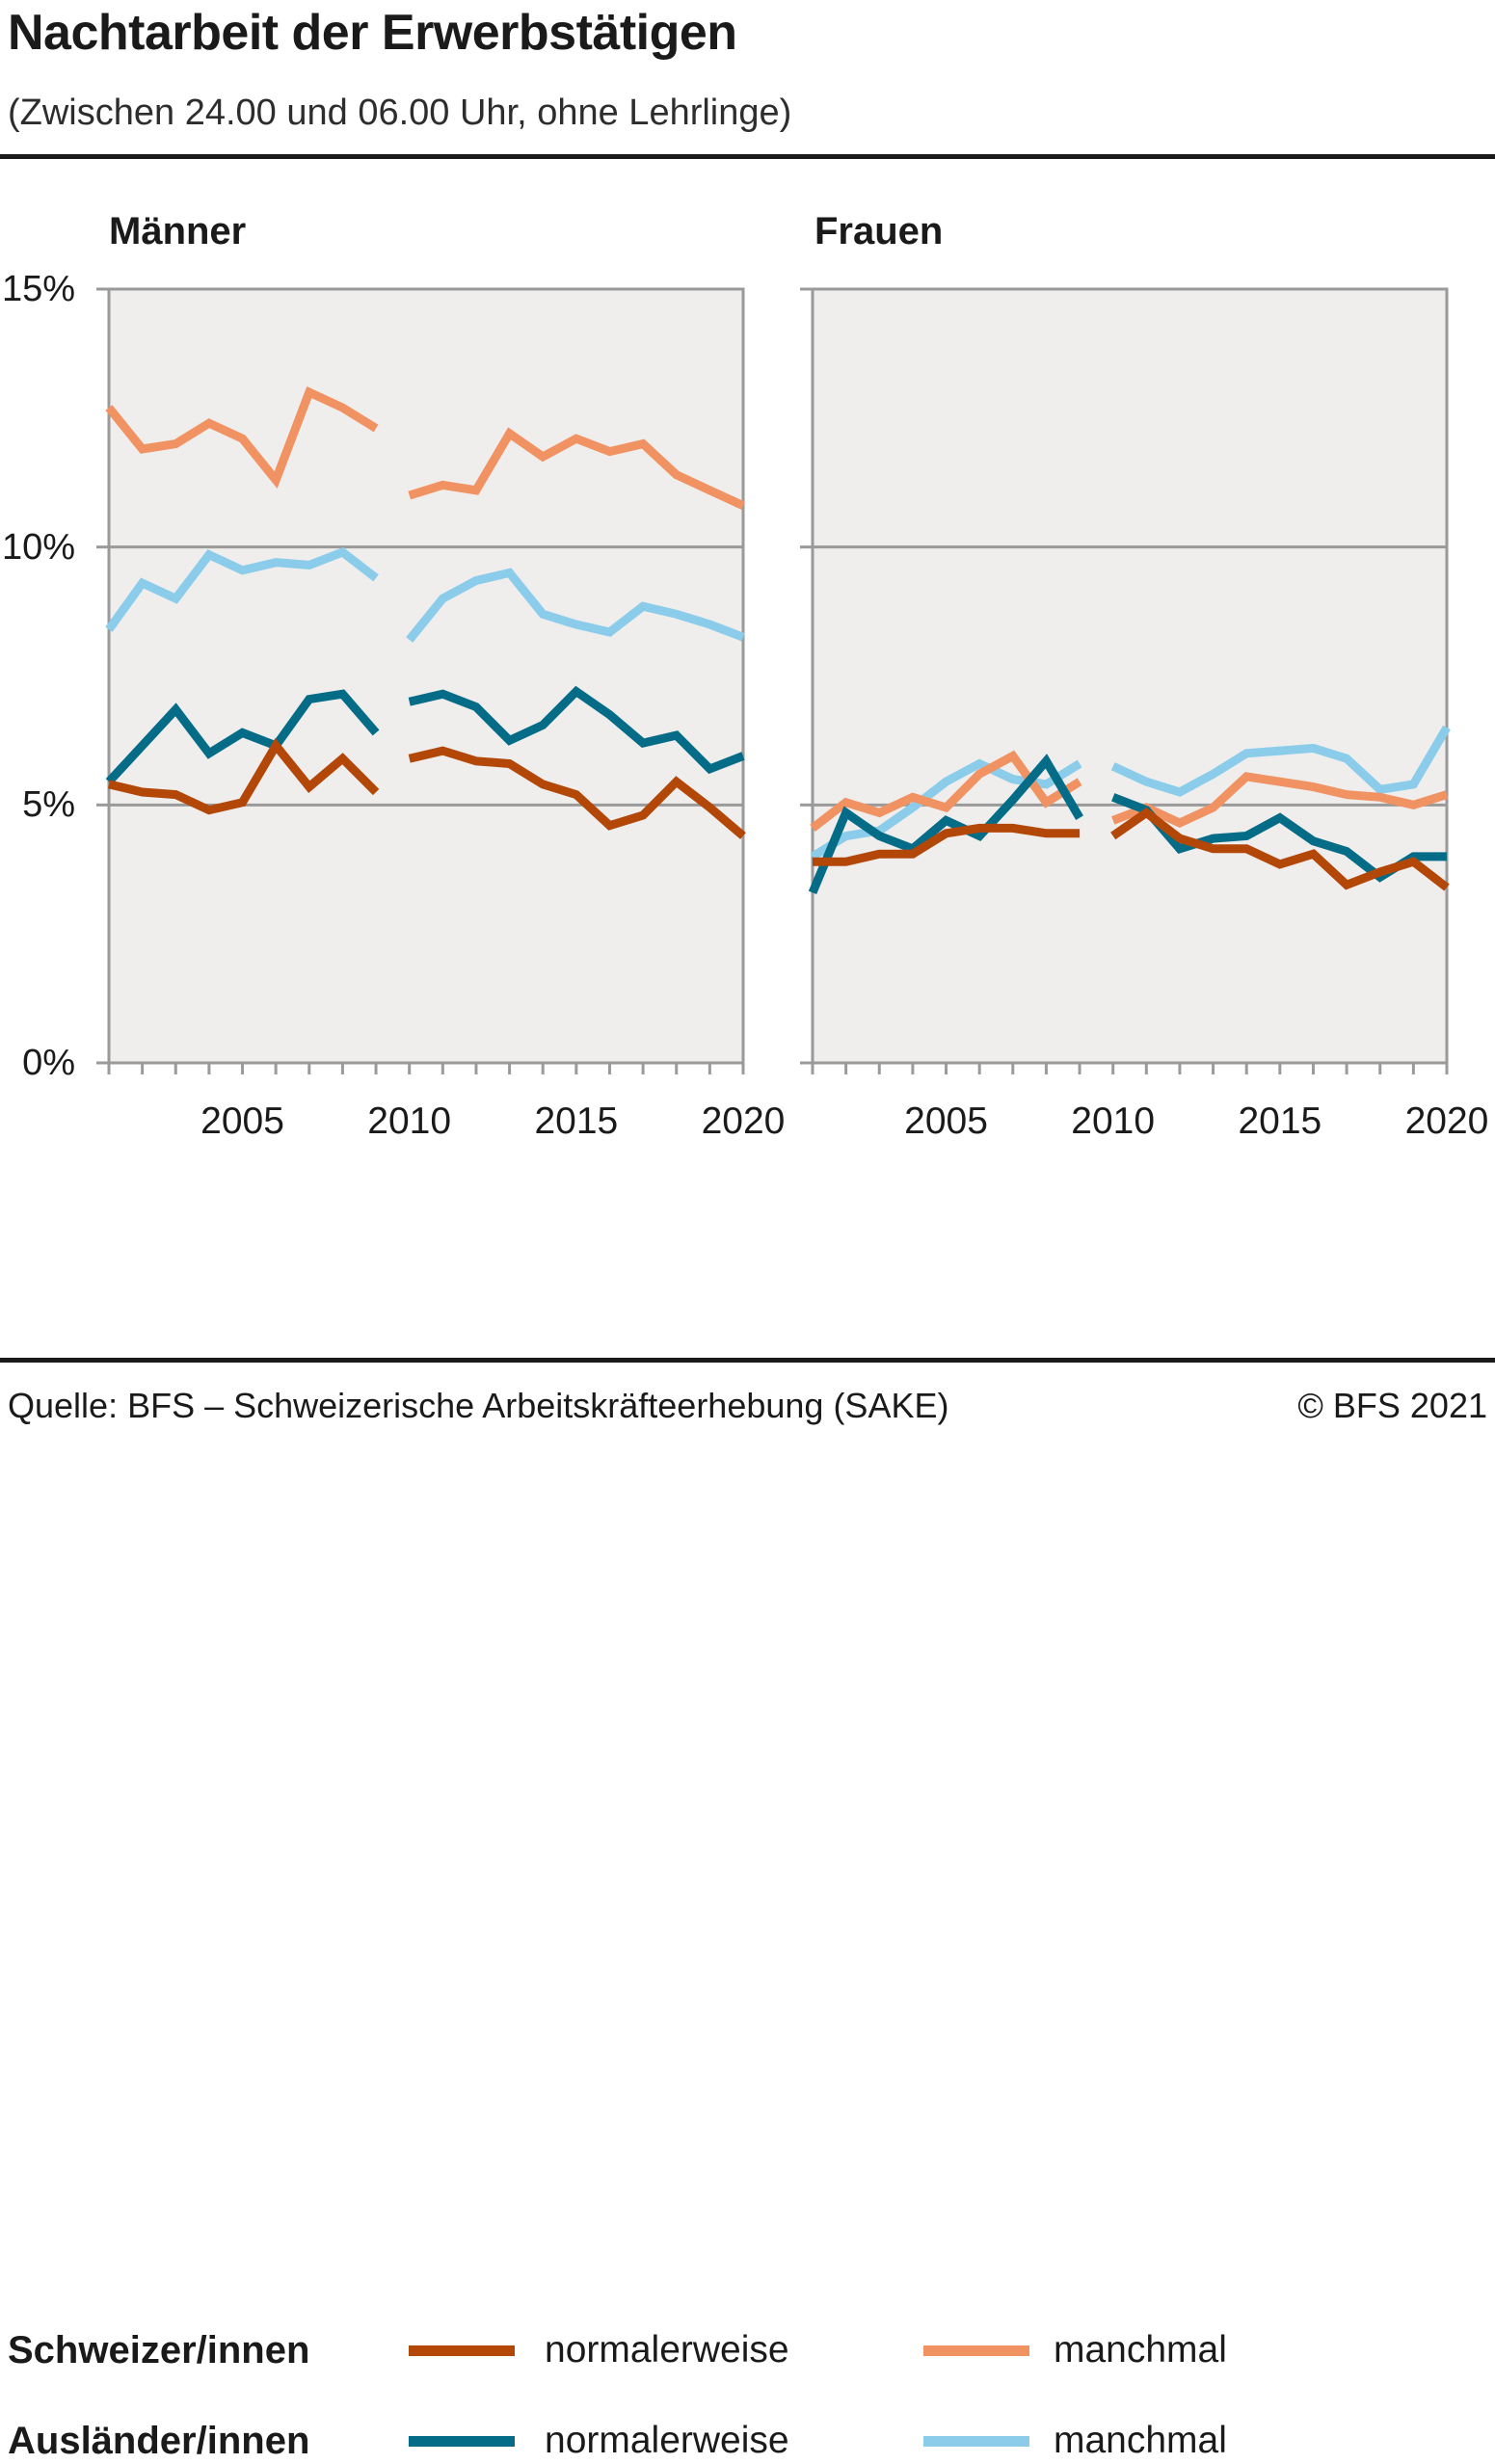  I want to click on legend-label-auslaender-normalerweise: normalerweise, so click(667, 2440).